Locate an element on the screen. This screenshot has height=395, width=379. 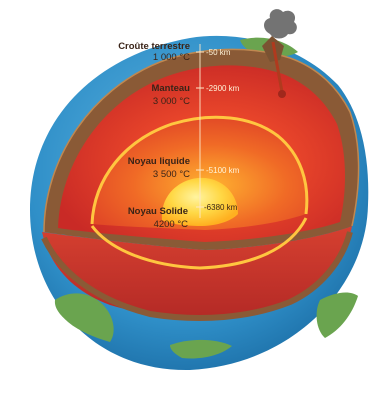
label-mantle-temp: 3 000 °C is located at coordinates (171, 101).